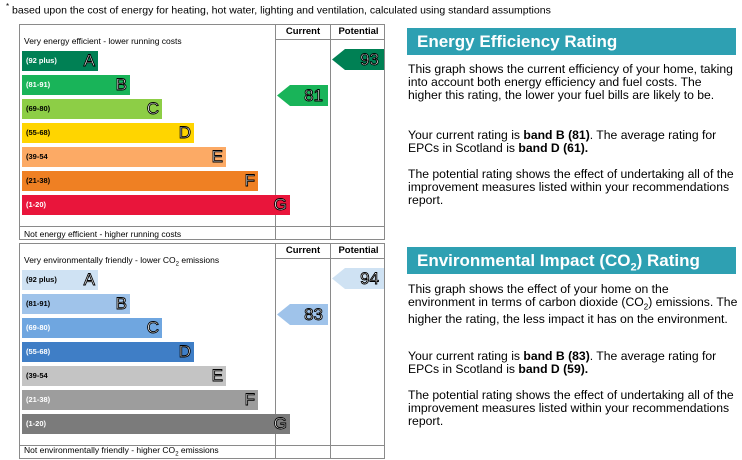 Image resolution: width=742 pixels, height=460 pixels. Describe the element at coordinates (314, 96) in the screenshot. I see `current-rating-value: 81` at that location.